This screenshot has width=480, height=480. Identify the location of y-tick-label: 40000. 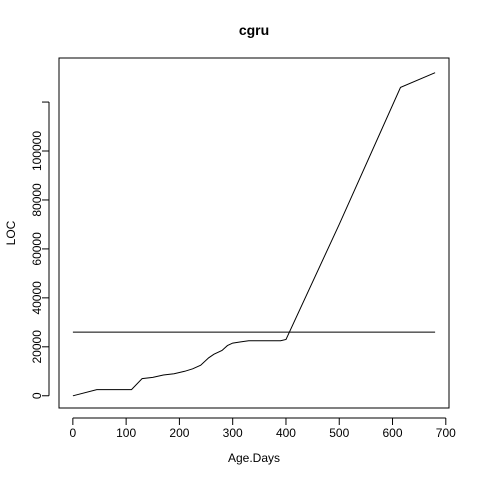
(37, 298).